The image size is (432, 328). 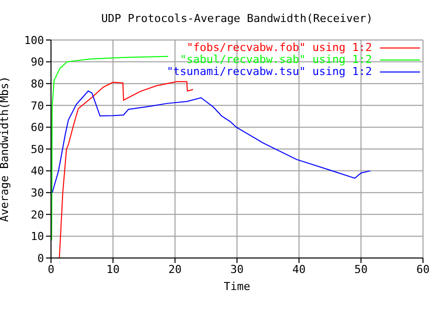 What do you see at coordinates (37, 149) in the screenshot?
I see `y-tick-label: 50` at bounding box center [37, 149].